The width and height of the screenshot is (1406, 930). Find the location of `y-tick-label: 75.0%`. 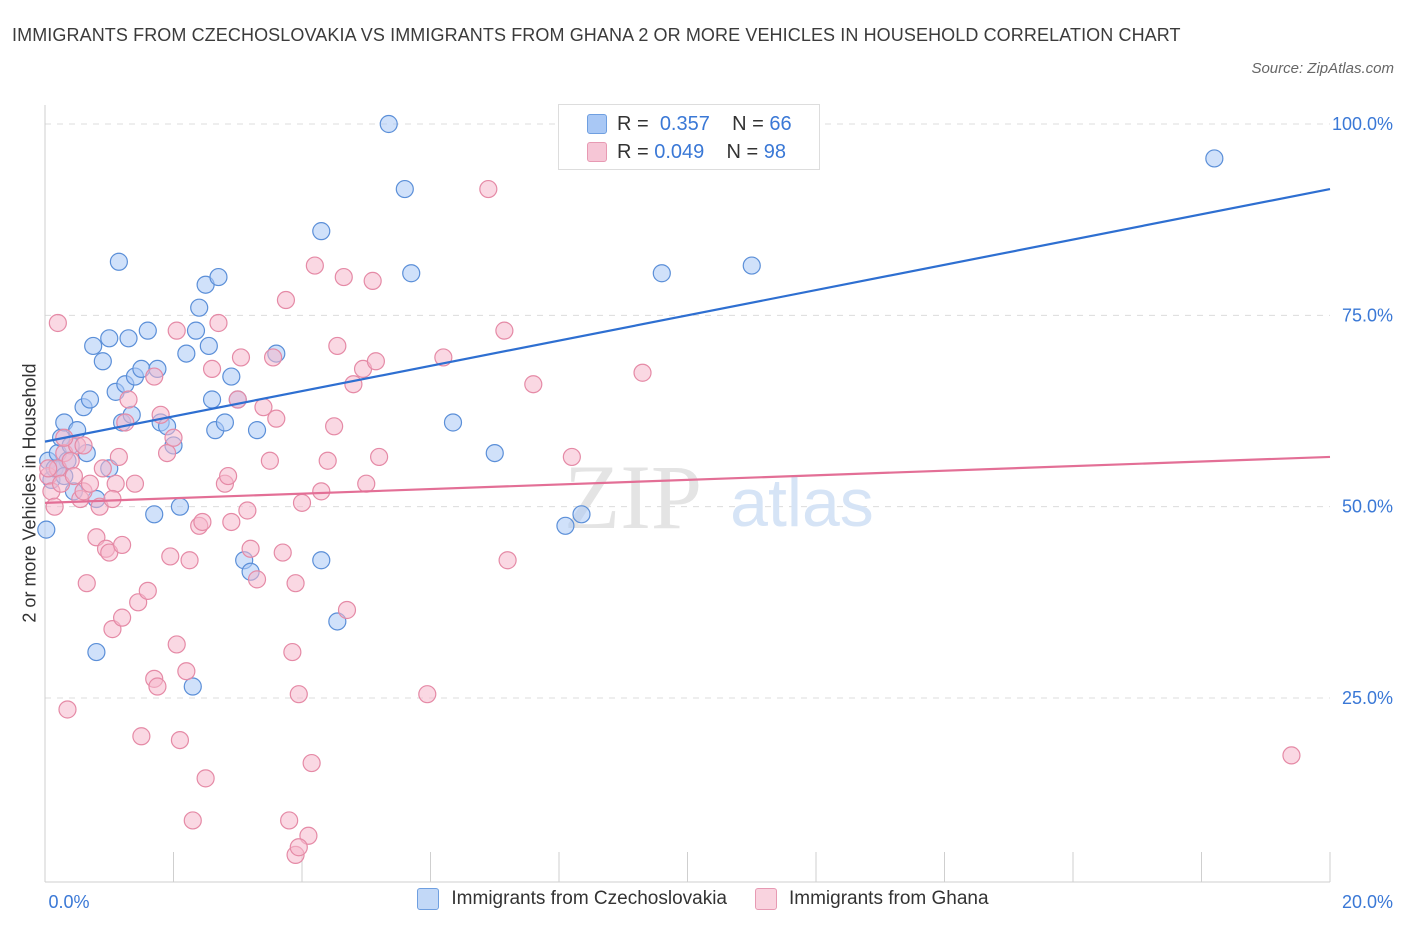

y-tick-label: 75.0% is located at coordinates (1367, 315).